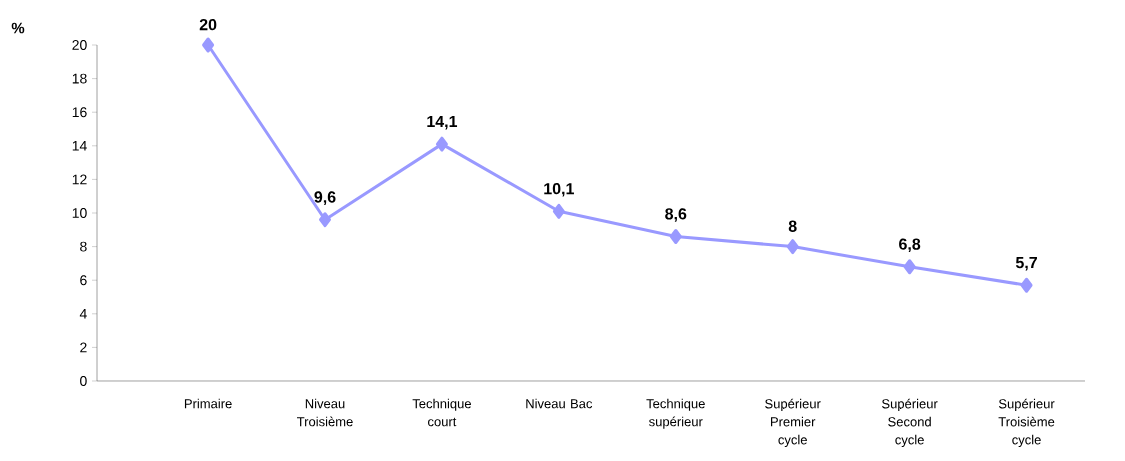 This screenshot has width=1125, height=461. What do you see at coordinates (79, 213) in the screenshot?
I see `y-tick-label: 10` at bounding box center [79, 213].